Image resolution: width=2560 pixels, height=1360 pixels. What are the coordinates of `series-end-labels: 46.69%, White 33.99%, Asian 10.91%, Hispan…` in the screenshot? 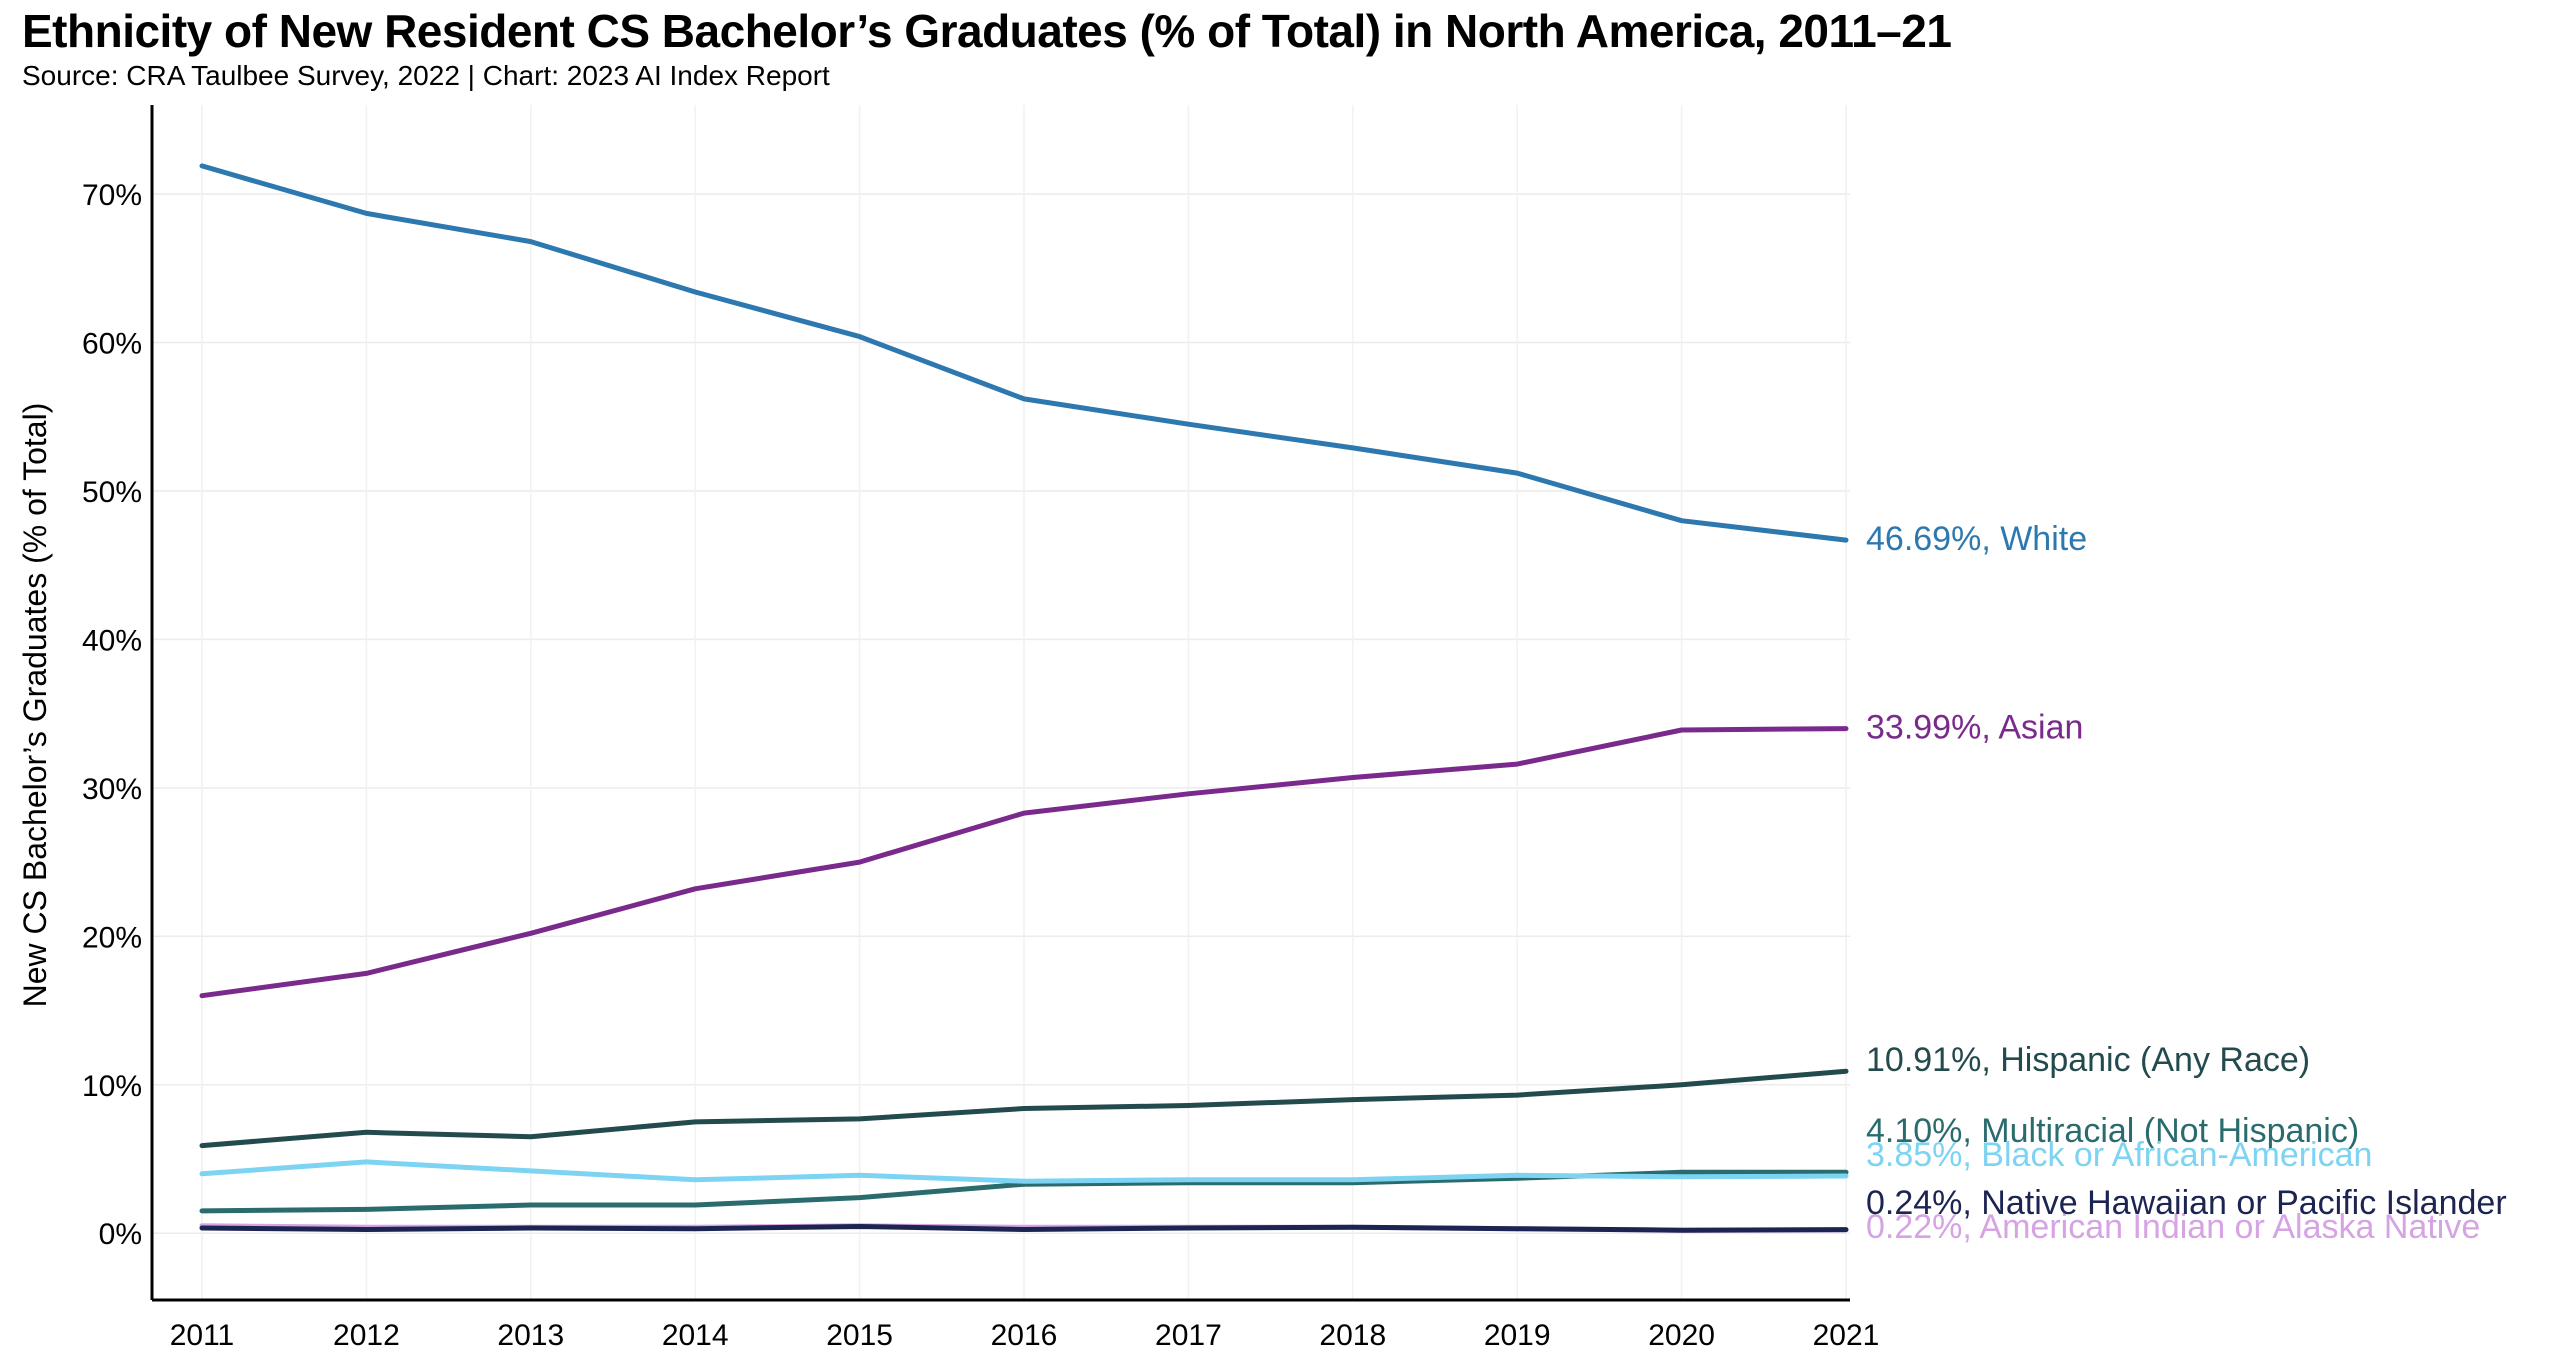 It's located at (2186, 883).